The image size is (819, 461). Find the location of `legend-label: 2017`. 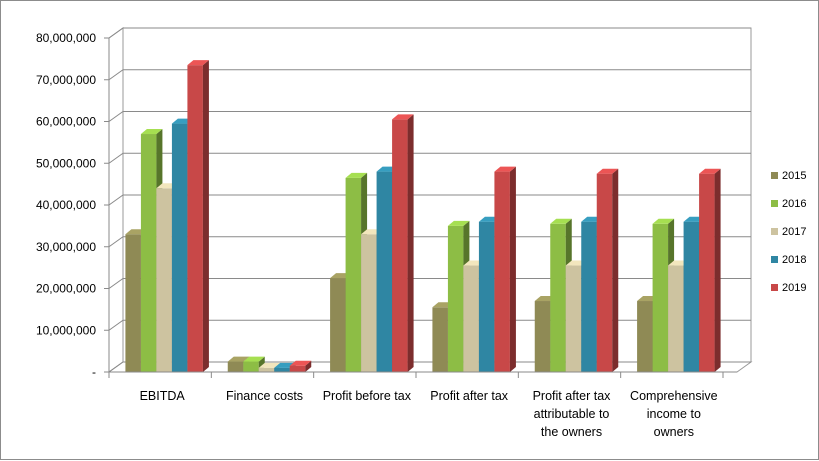

legend-label: 2017 is located at coordinates (794, 232).